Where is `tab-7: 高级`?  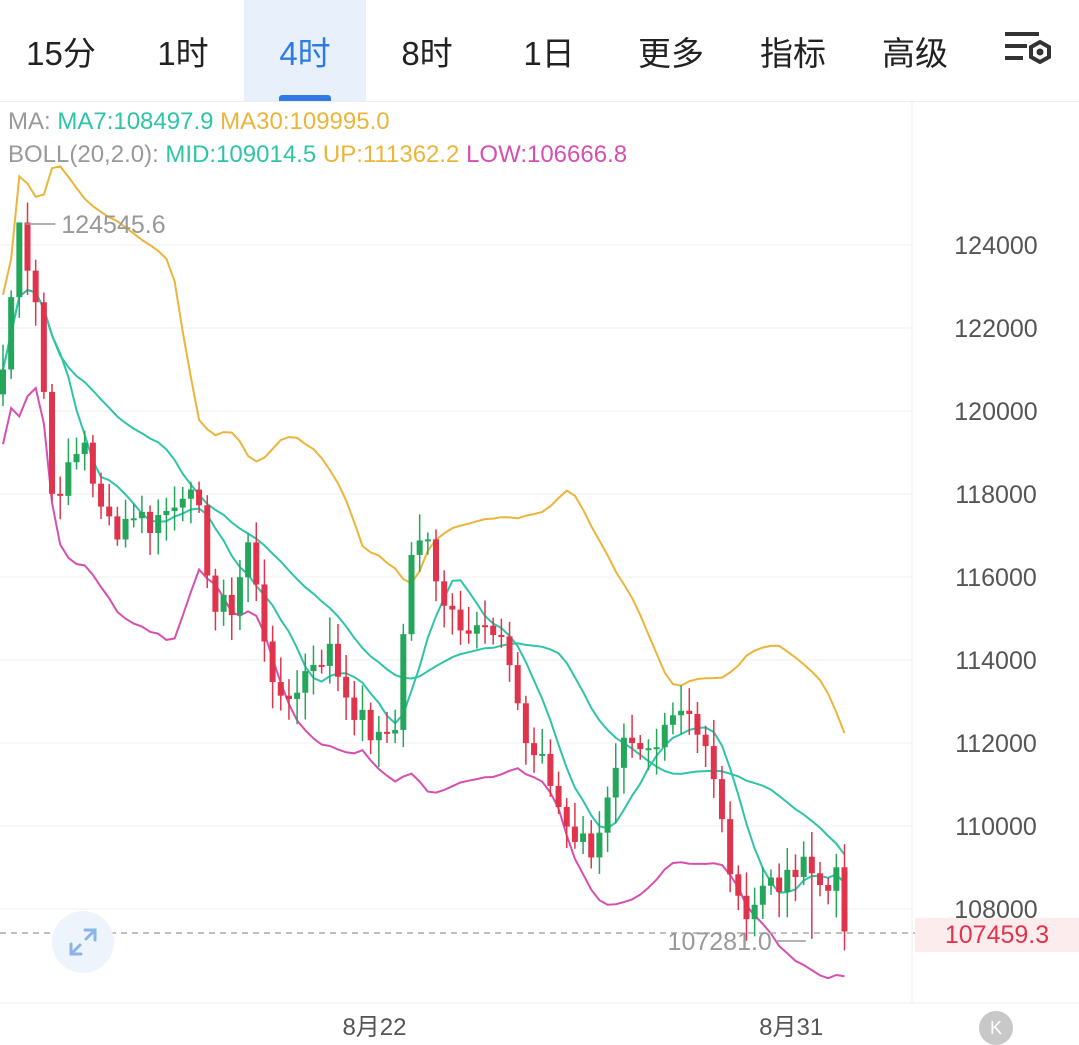
tab-7: 高级 is located at coordinates (915, 50).